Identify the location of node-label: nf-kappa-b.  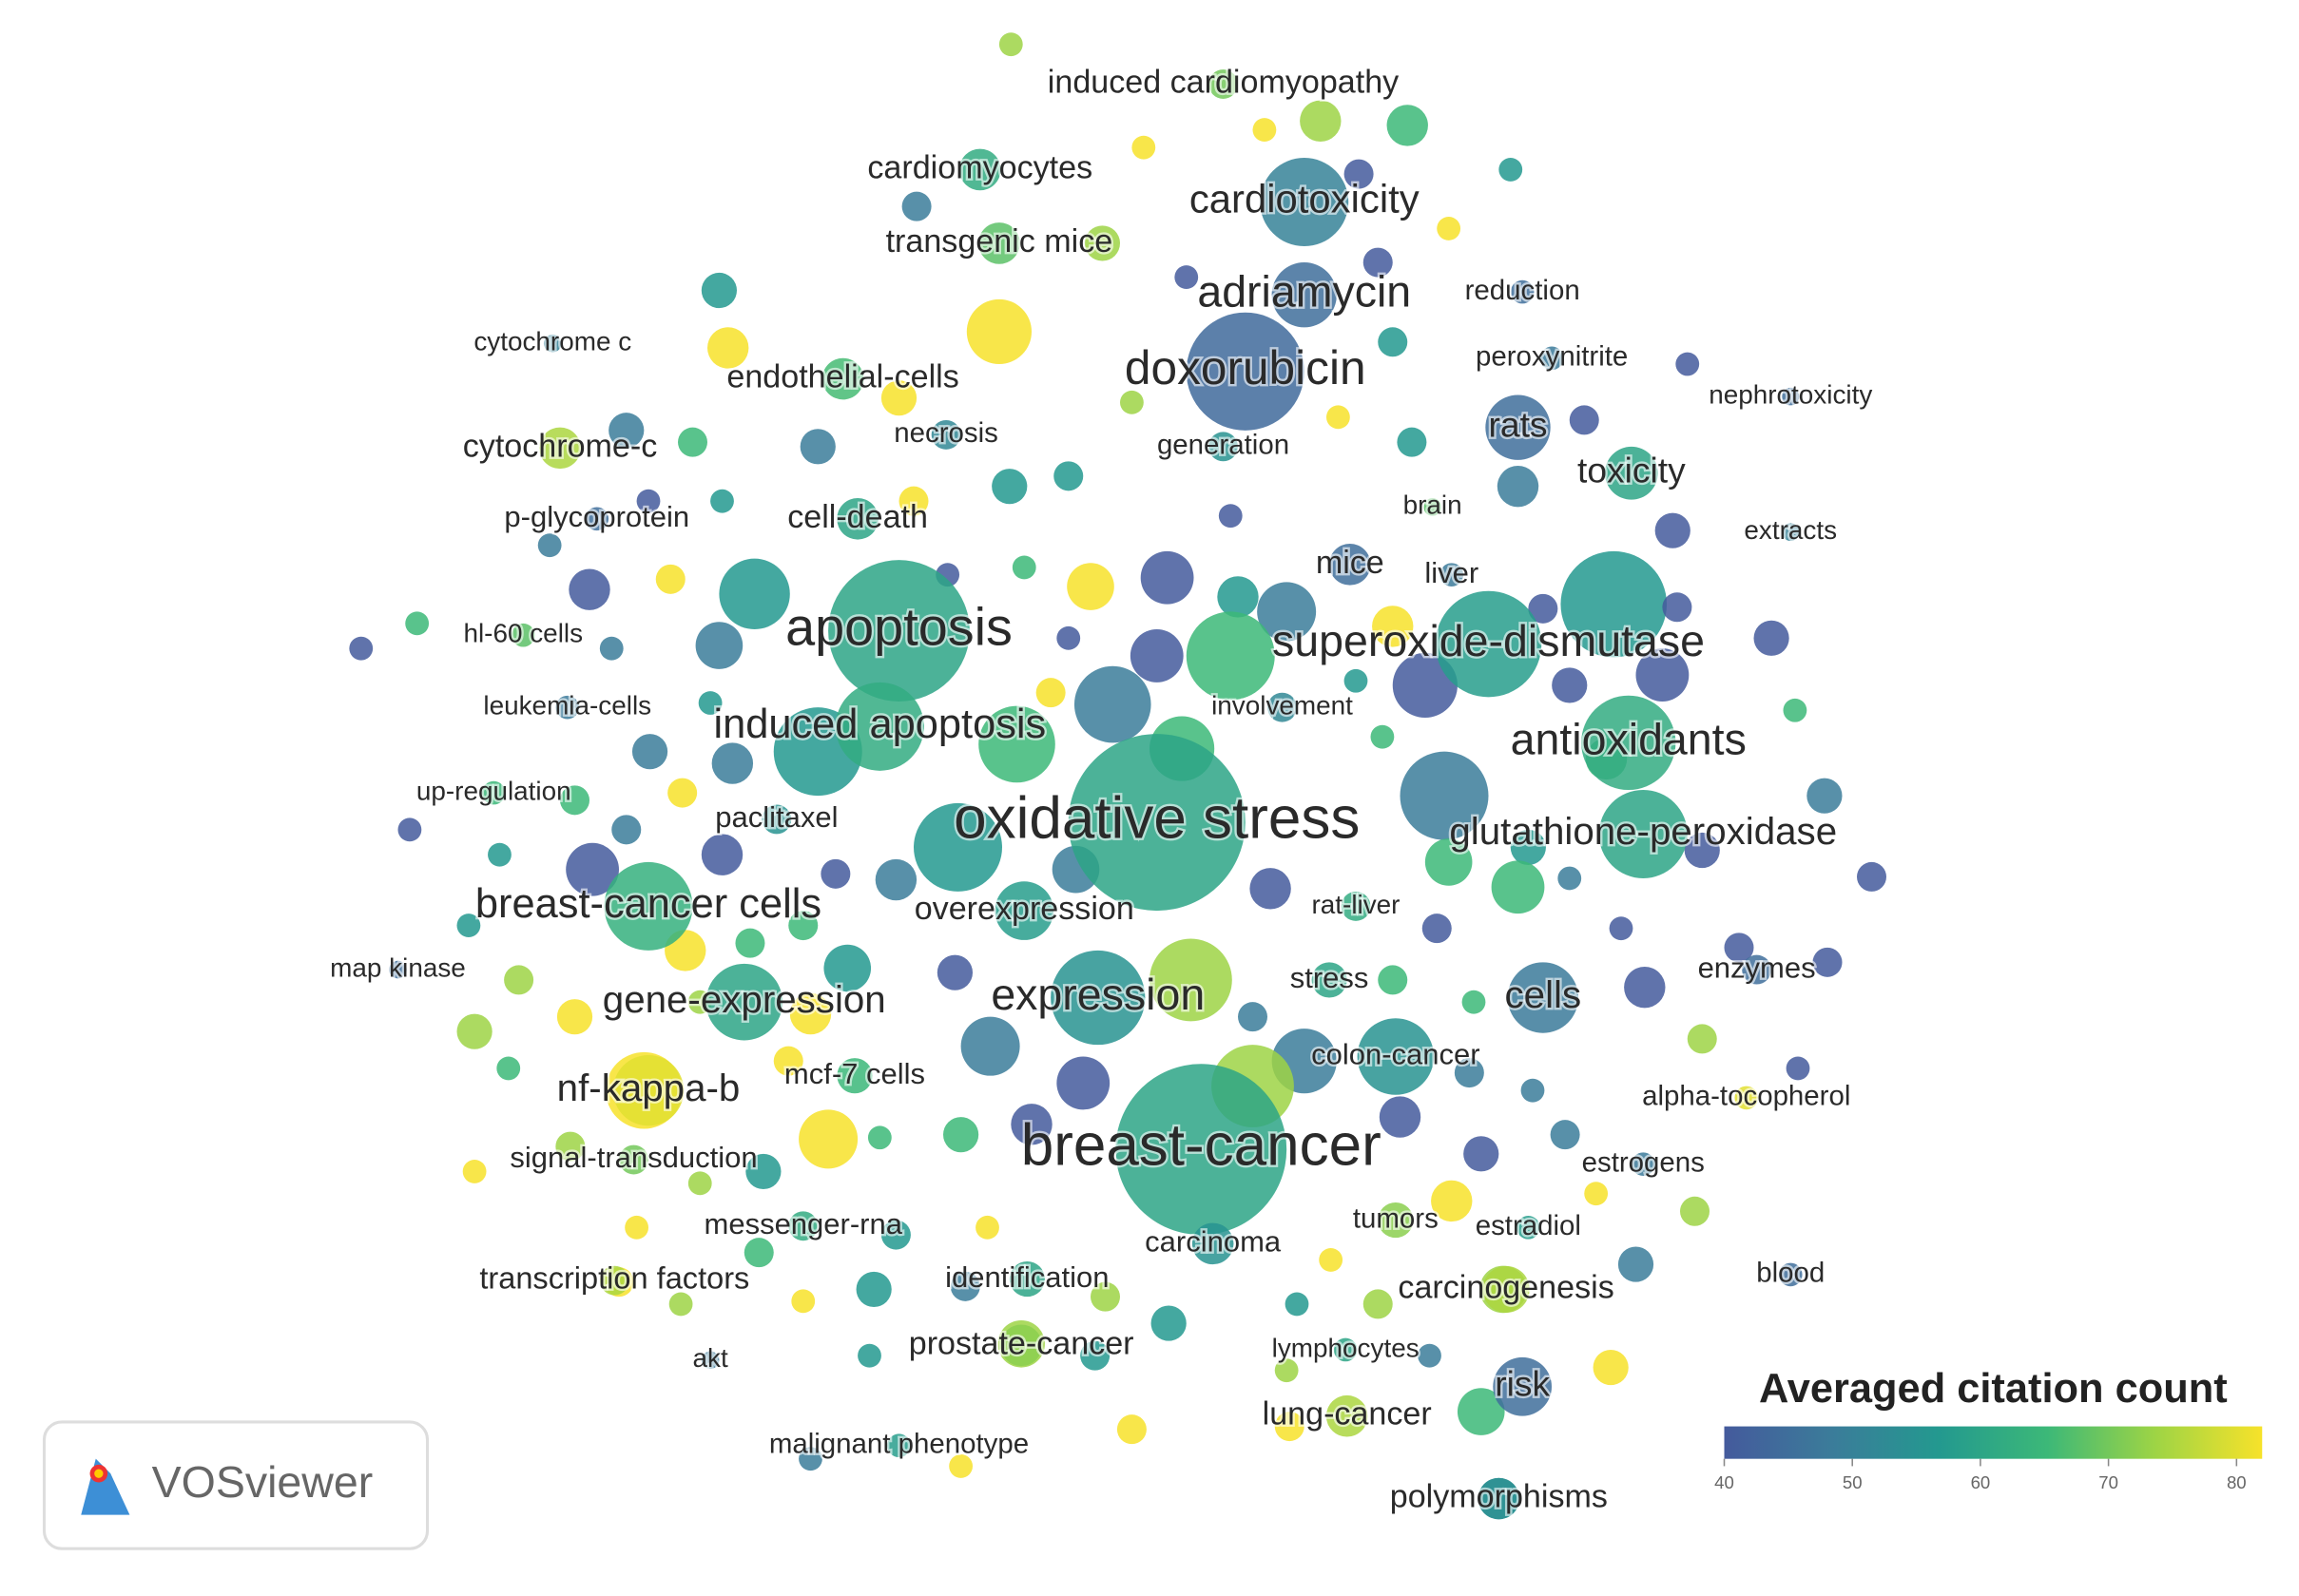
(649, 1088).